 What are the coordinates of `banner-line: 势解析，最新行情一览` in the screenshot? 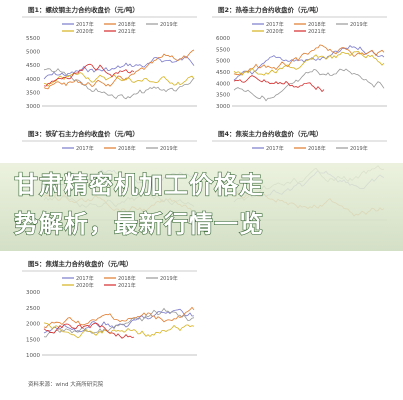 It's located at (139, 224).